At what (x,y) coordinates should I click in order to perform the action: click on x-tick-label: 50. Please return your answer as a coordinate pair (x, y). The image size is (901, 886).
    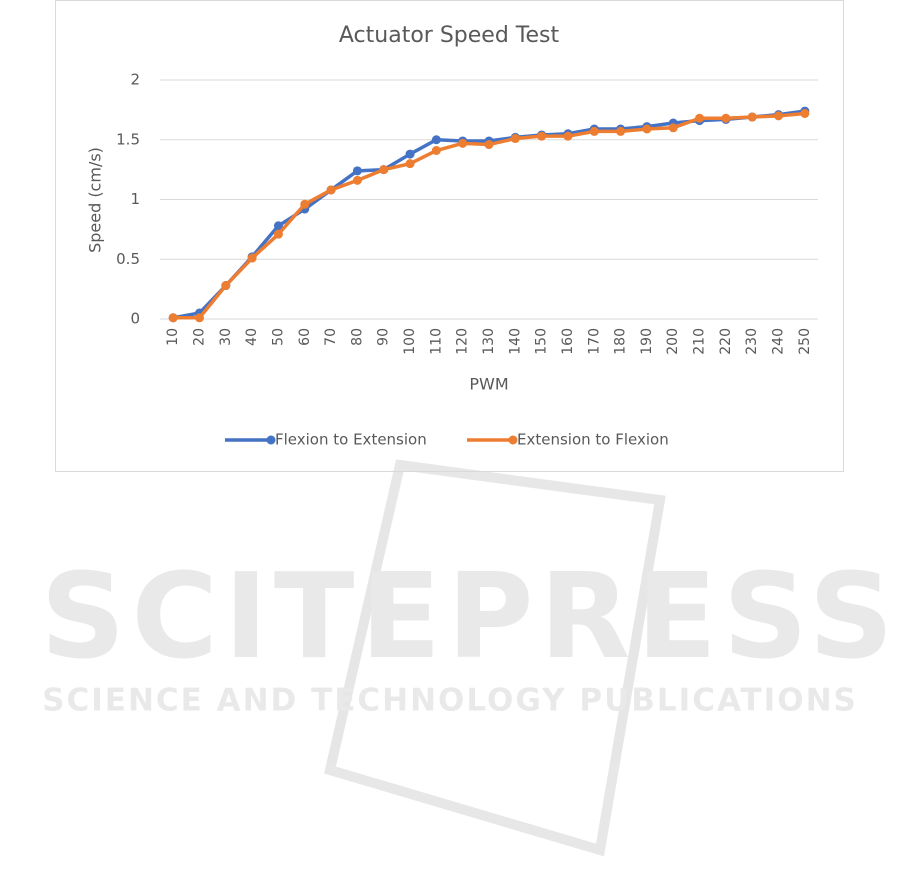
    Looking at the image, I should click on (278, 337).